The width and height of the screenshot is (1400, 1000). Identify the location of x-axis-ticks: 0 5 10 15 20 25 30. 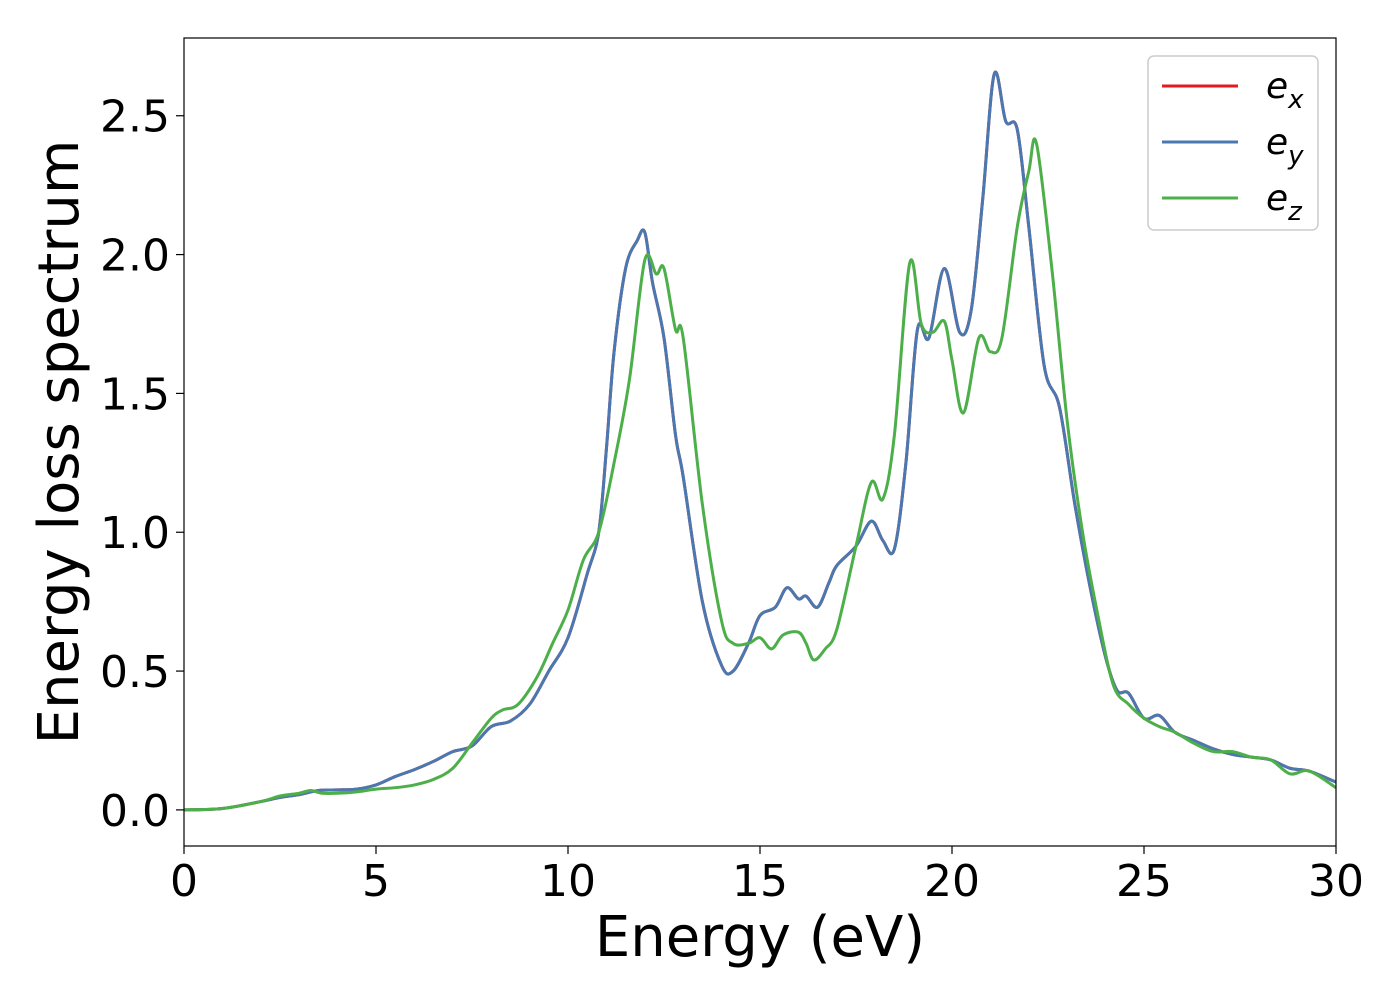
(767, 876).